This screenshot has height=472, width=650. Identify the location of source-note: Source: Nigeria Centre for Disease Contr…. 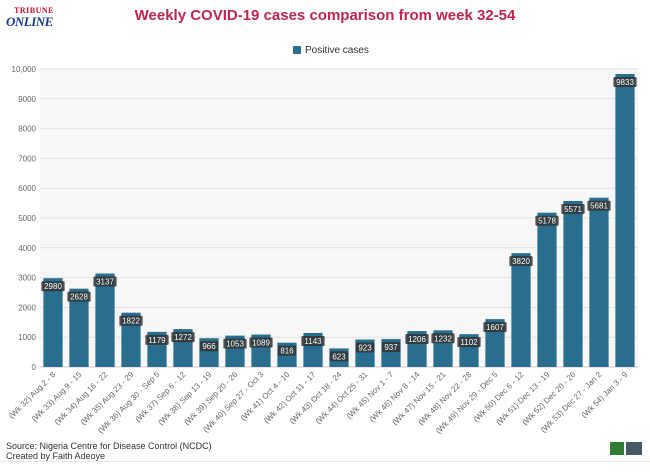
(109, 446).